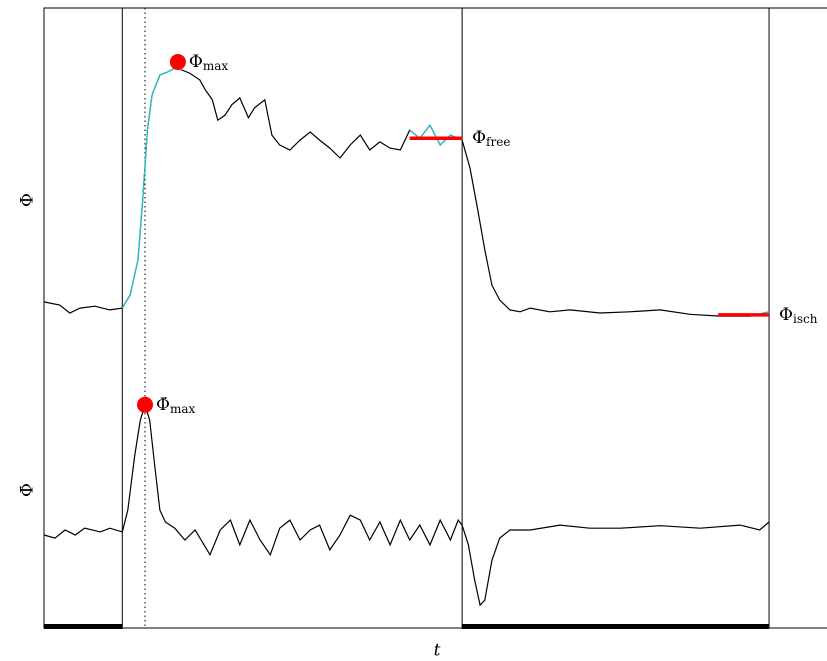 The image size is (827, 661). I want to click on annotation: Φmax, so click(208, 61).